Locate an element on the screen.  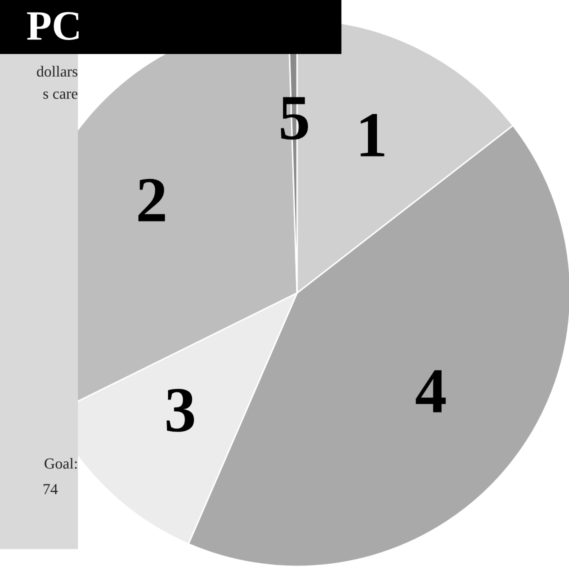
slice-label: 5 is located at coordinates (294, 118).